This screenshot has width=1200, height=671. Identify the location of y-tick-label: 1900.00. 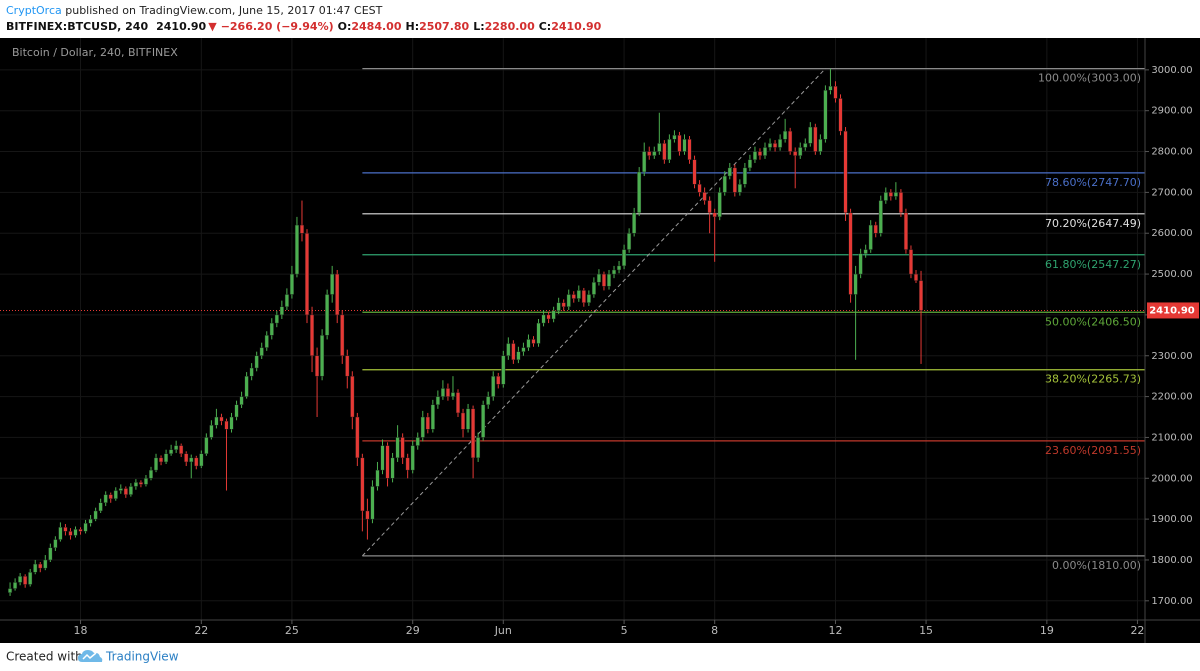
(1171, 519).